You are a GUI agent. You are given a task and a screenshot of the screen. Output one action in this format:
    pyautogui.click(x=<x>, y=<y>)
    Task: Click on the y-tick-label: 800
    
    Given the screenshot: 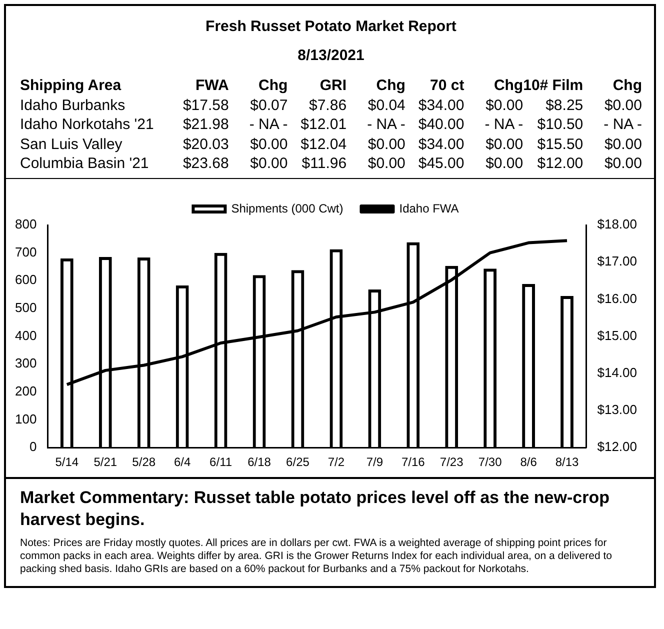 What is the action you would take?
    pyautogui.click(x=25, y=224)
    